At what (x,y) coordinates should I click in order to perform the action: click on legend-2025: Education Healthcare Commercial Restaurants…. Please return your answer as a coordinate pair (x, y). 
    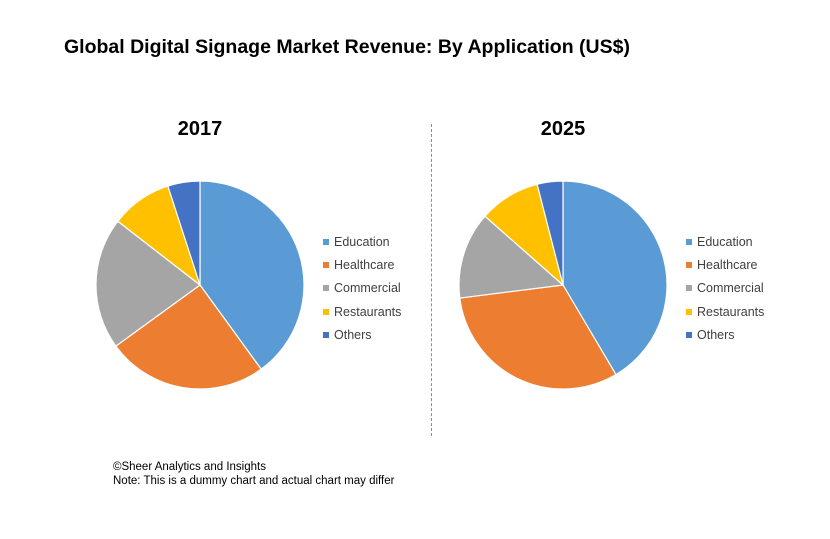
    Looking at the image, I should click on (725, 288).